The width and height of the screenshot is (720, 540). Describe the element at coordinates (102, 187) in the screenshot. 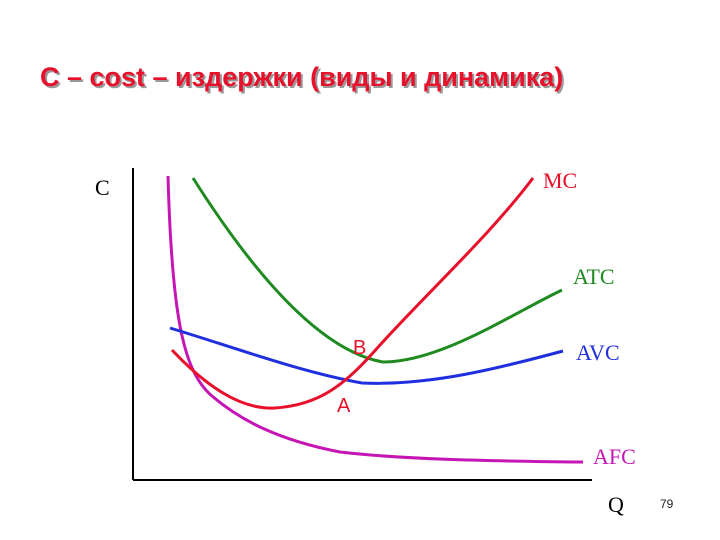

I see `y-axis-label: C` at that location.